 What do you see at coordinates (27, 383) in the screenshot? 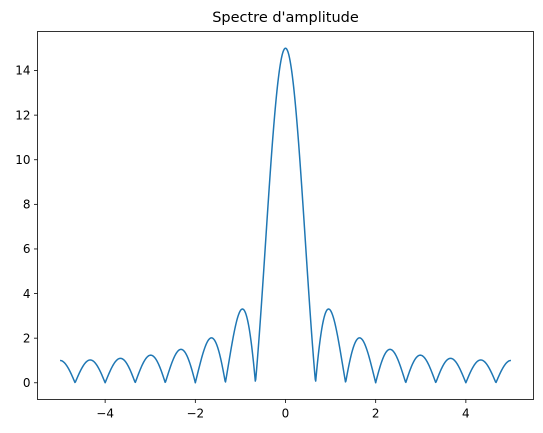
I see `y-tick-label: 0` at bounding box center [27, 383].